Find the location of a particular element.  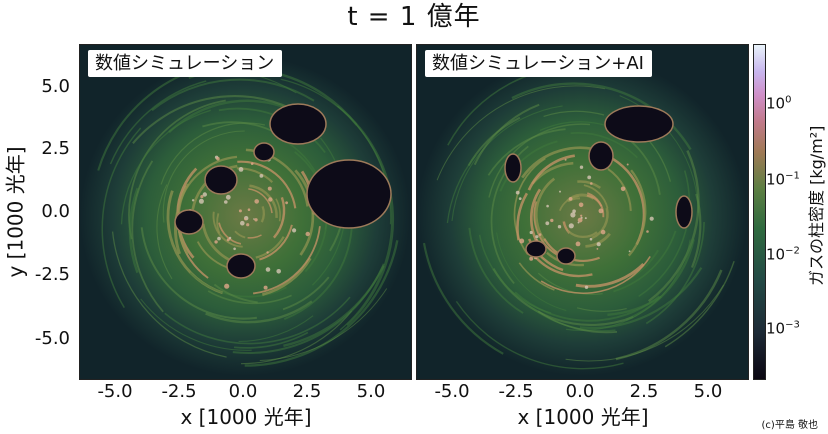

figure-title: t = 1 億年 is located at coordinates (414, 17).